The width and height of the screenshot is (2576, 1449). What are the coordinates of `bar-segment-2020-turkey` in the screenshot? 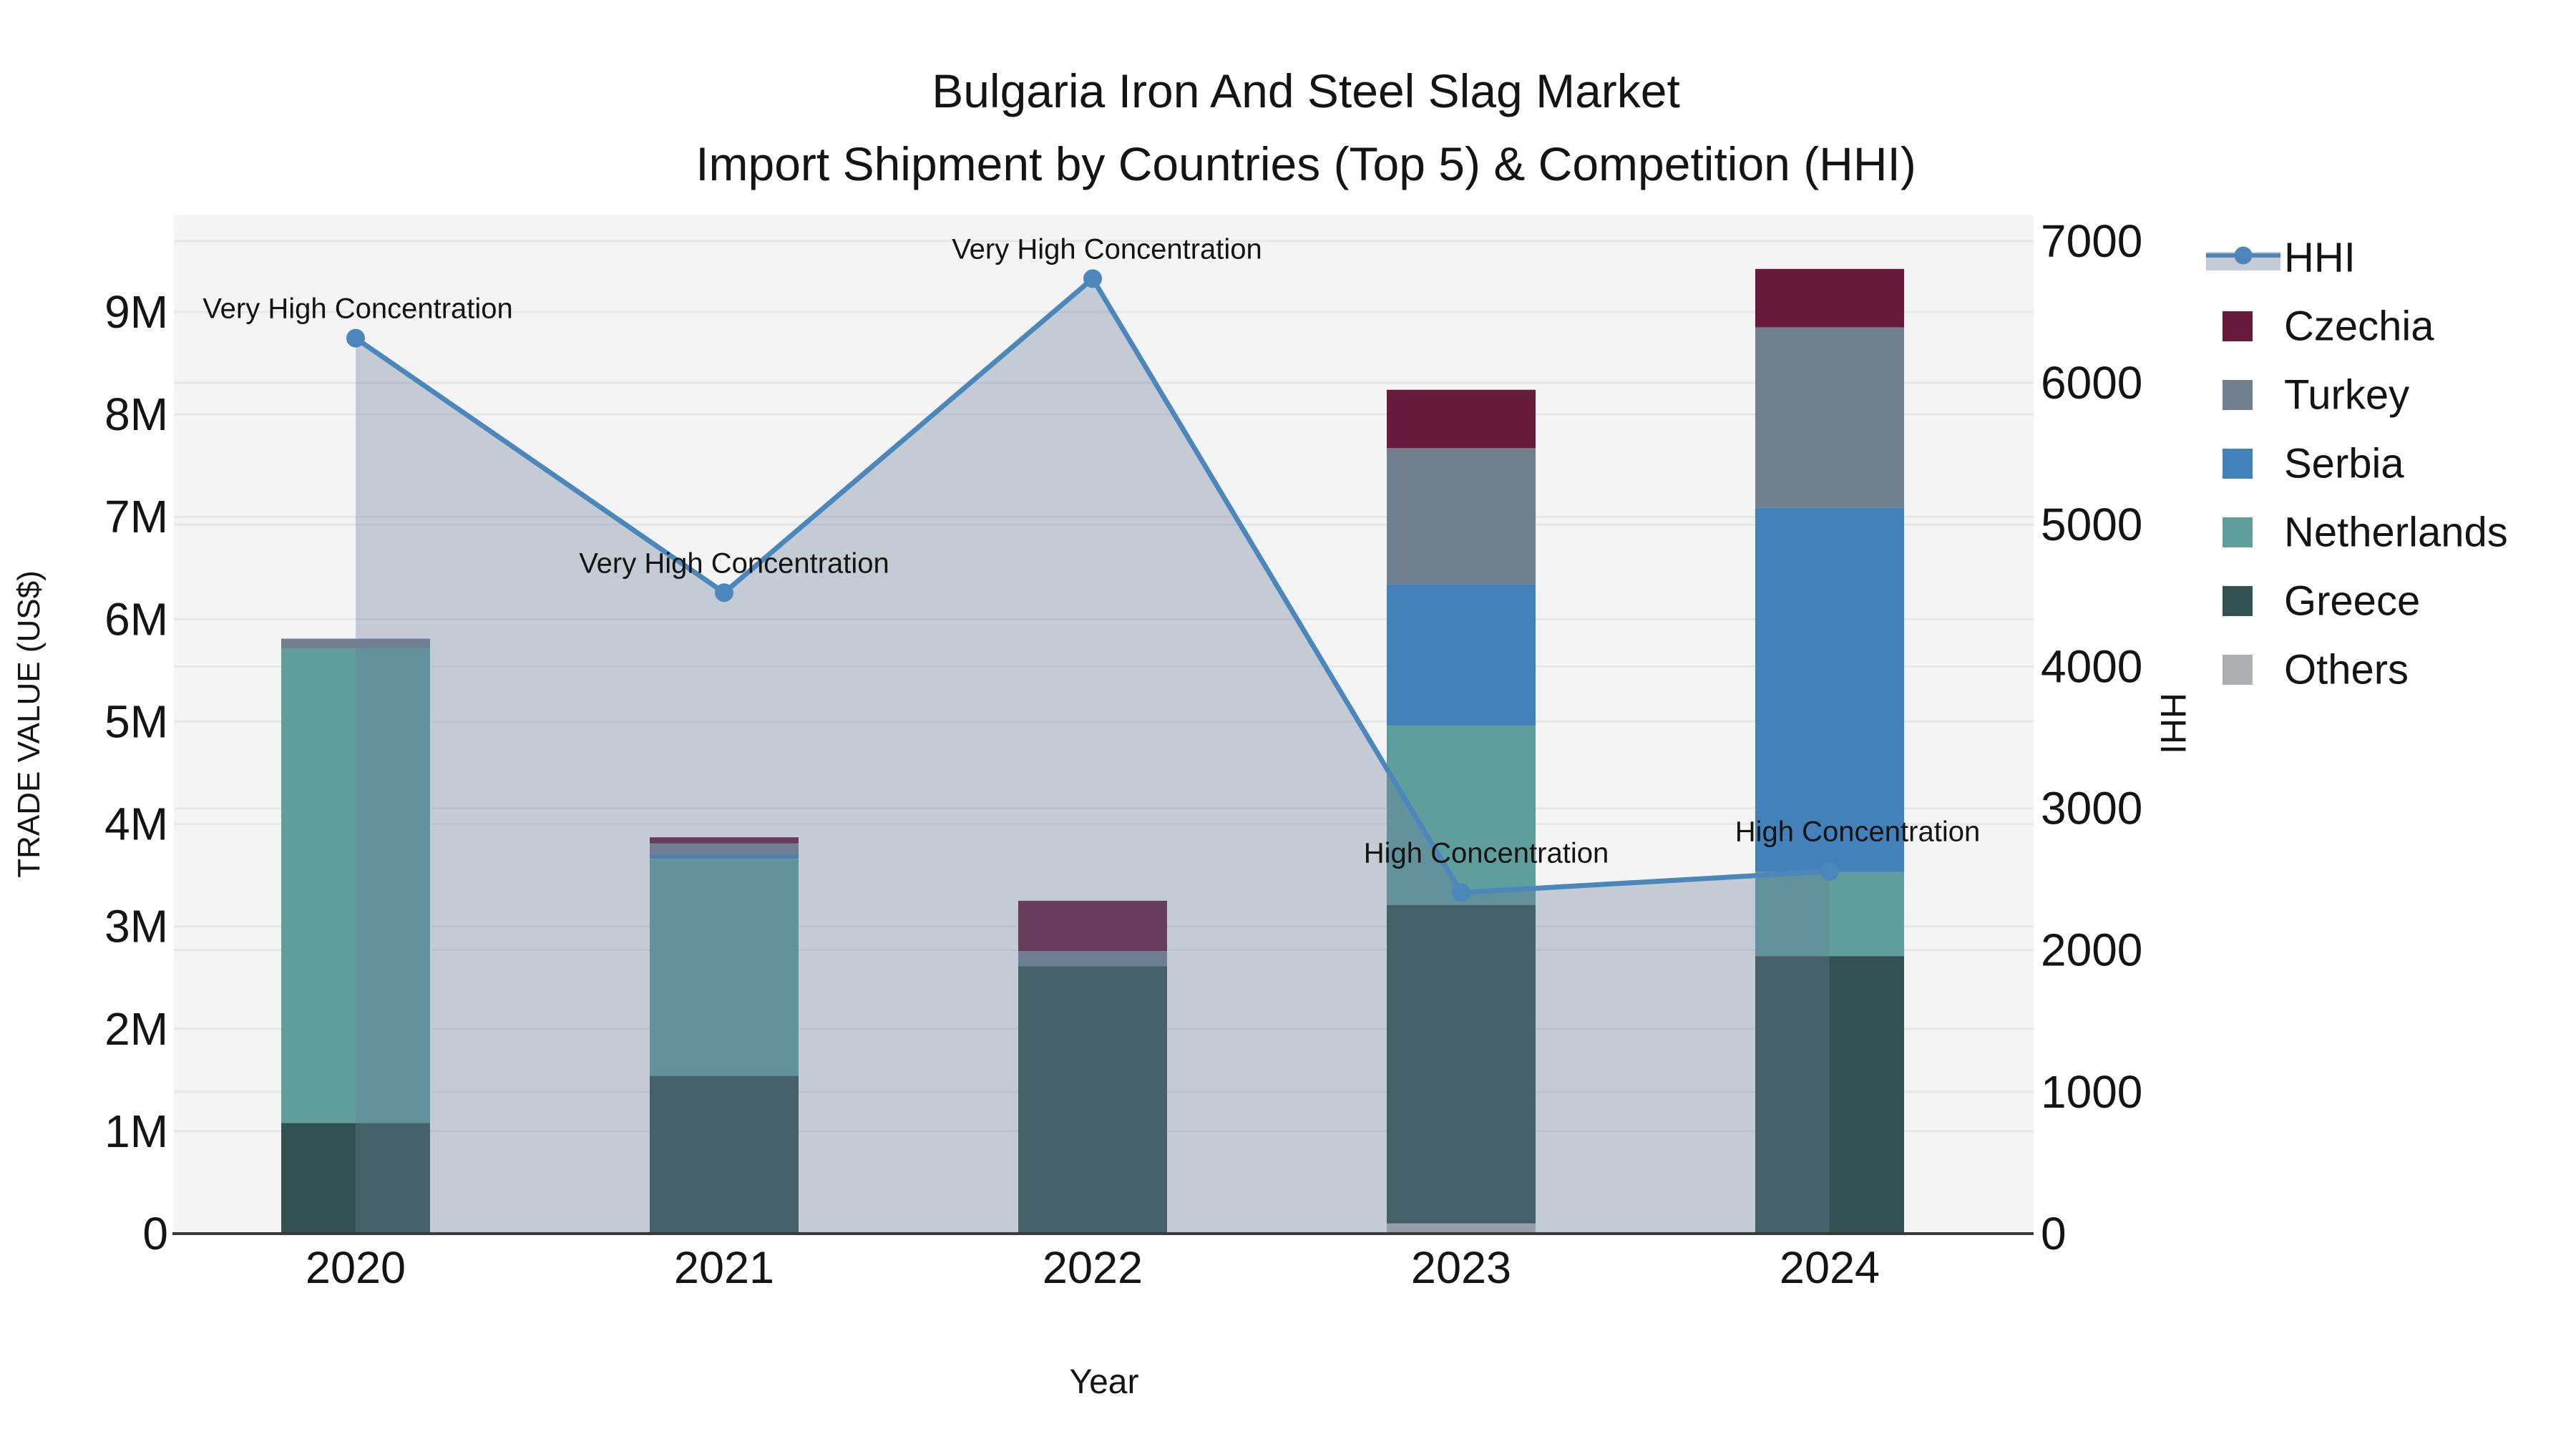 It's located at (355, 643).